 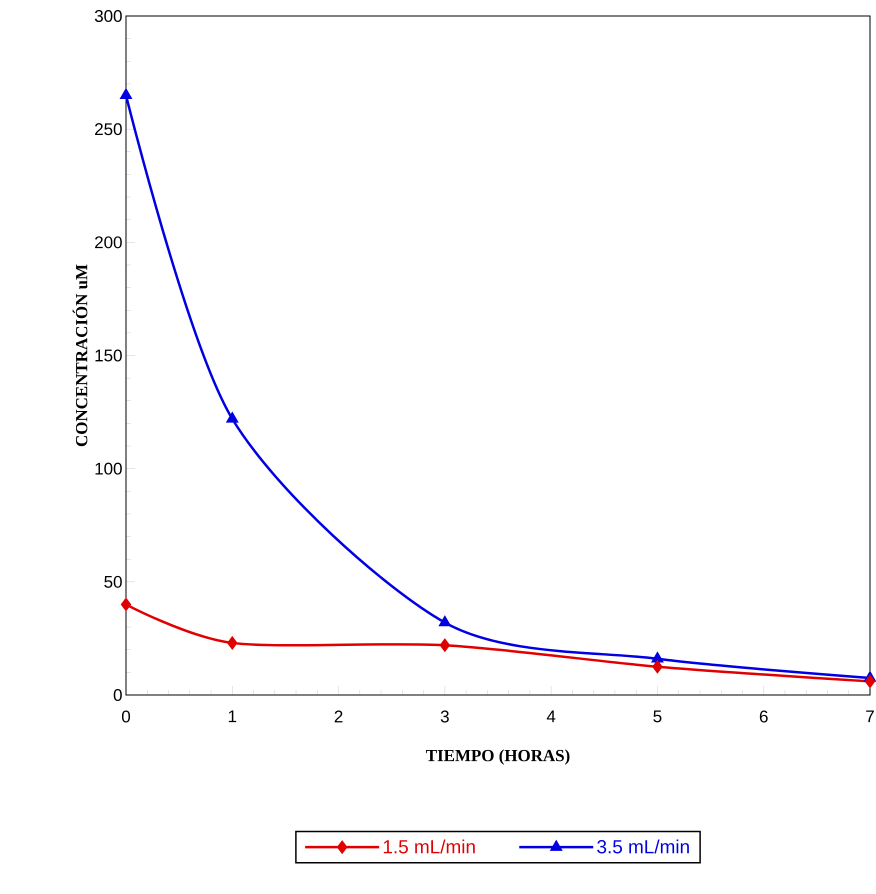 What do you see at coordinates (870, 716) in the screenshot?
I see `x-tick-label: 7` at bounding box center [870, 716].